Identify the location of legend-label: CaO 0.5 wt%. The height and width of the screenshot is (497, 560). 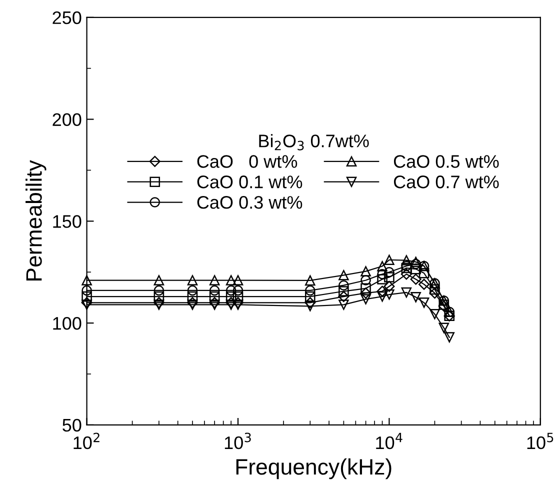
(446, 161).